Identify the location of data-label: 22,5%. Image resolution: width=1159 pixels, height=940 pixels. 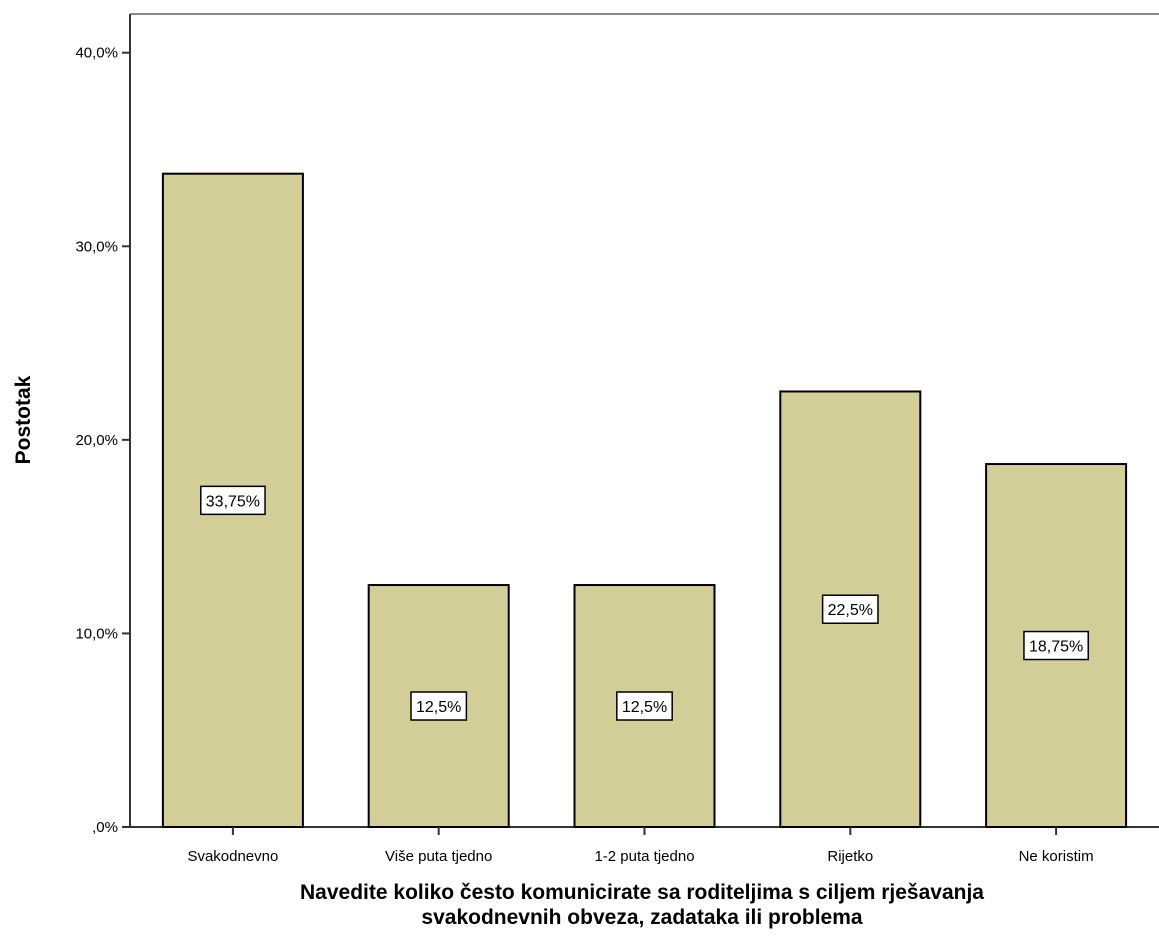
(850, 609).